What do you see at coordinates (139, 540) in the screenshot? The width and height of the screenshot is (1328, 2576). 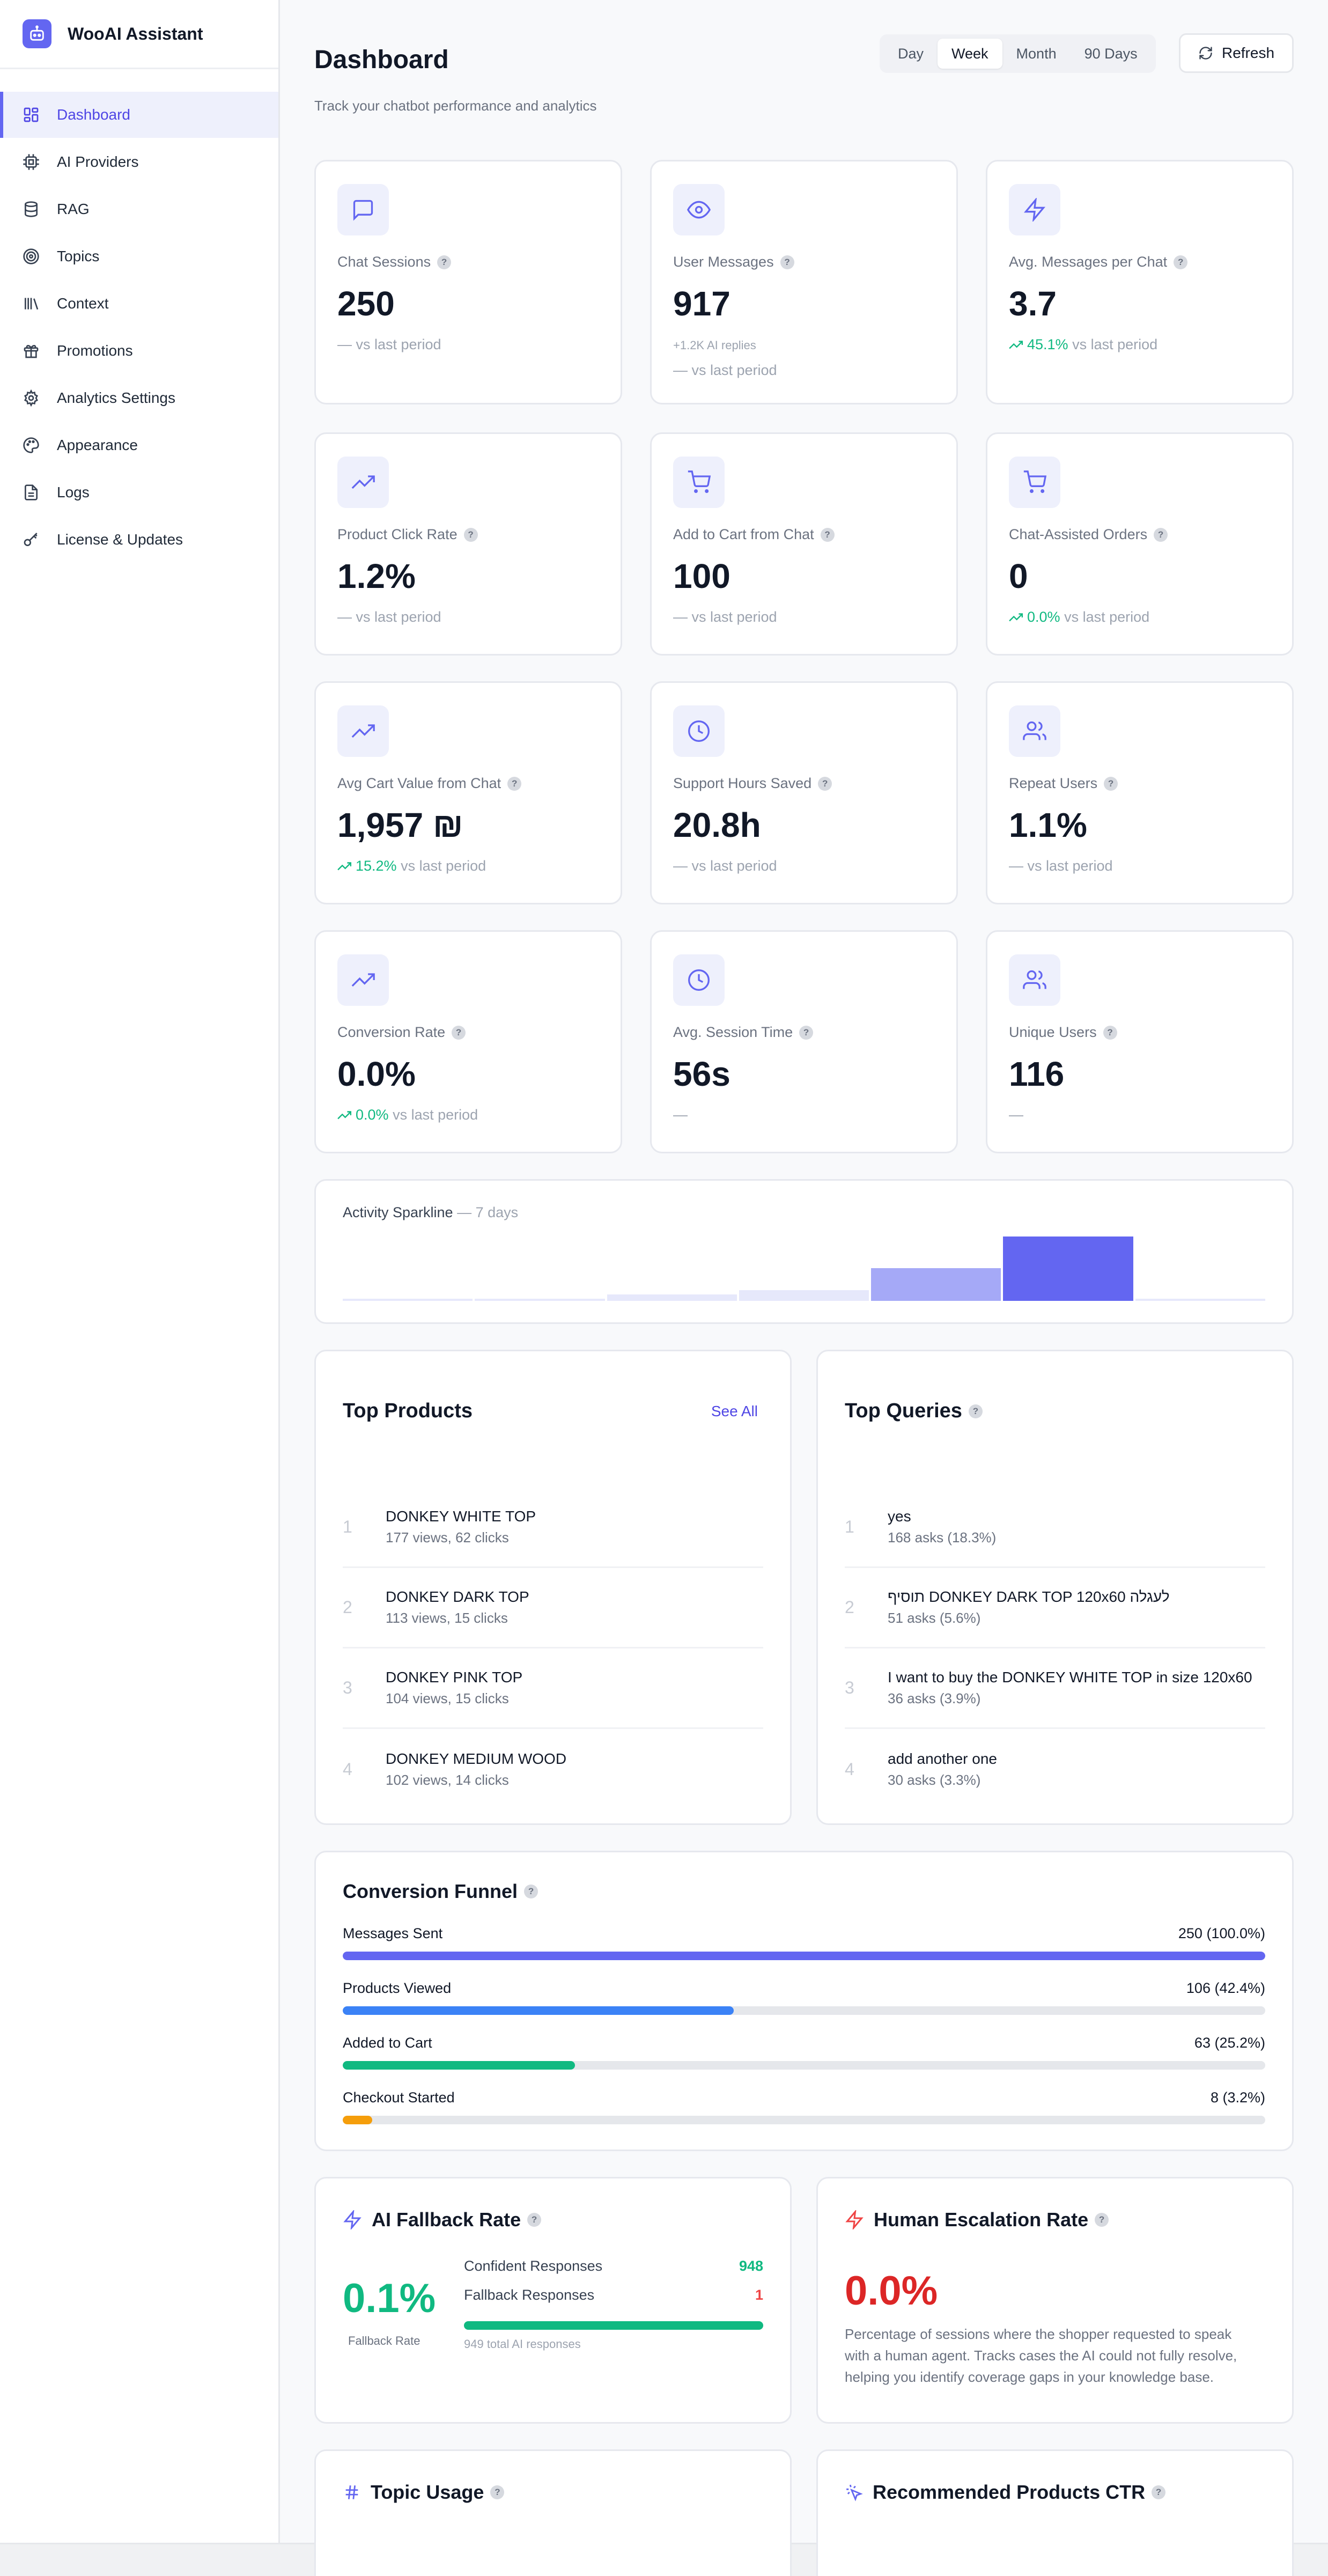 I see `sidebar-item-license-updates: License & Updates` at bounding box center [139, 540].